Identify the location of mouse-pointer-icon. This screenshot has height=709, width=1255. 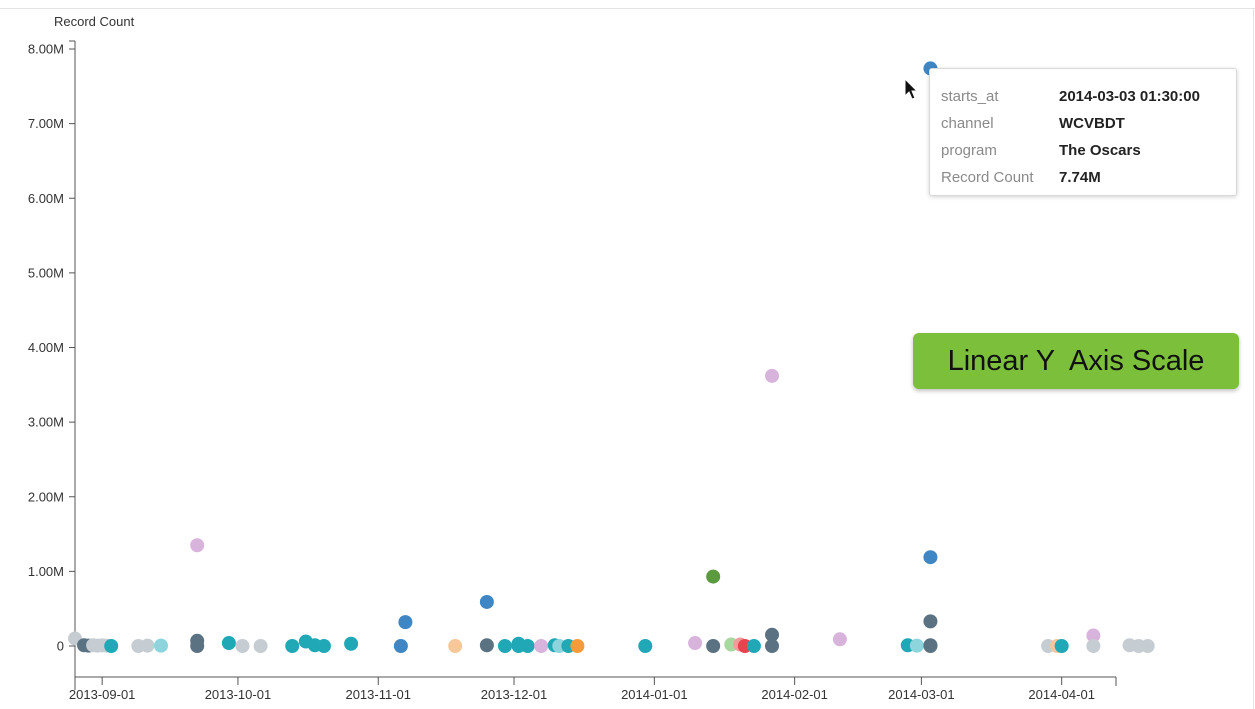
(911, 89).